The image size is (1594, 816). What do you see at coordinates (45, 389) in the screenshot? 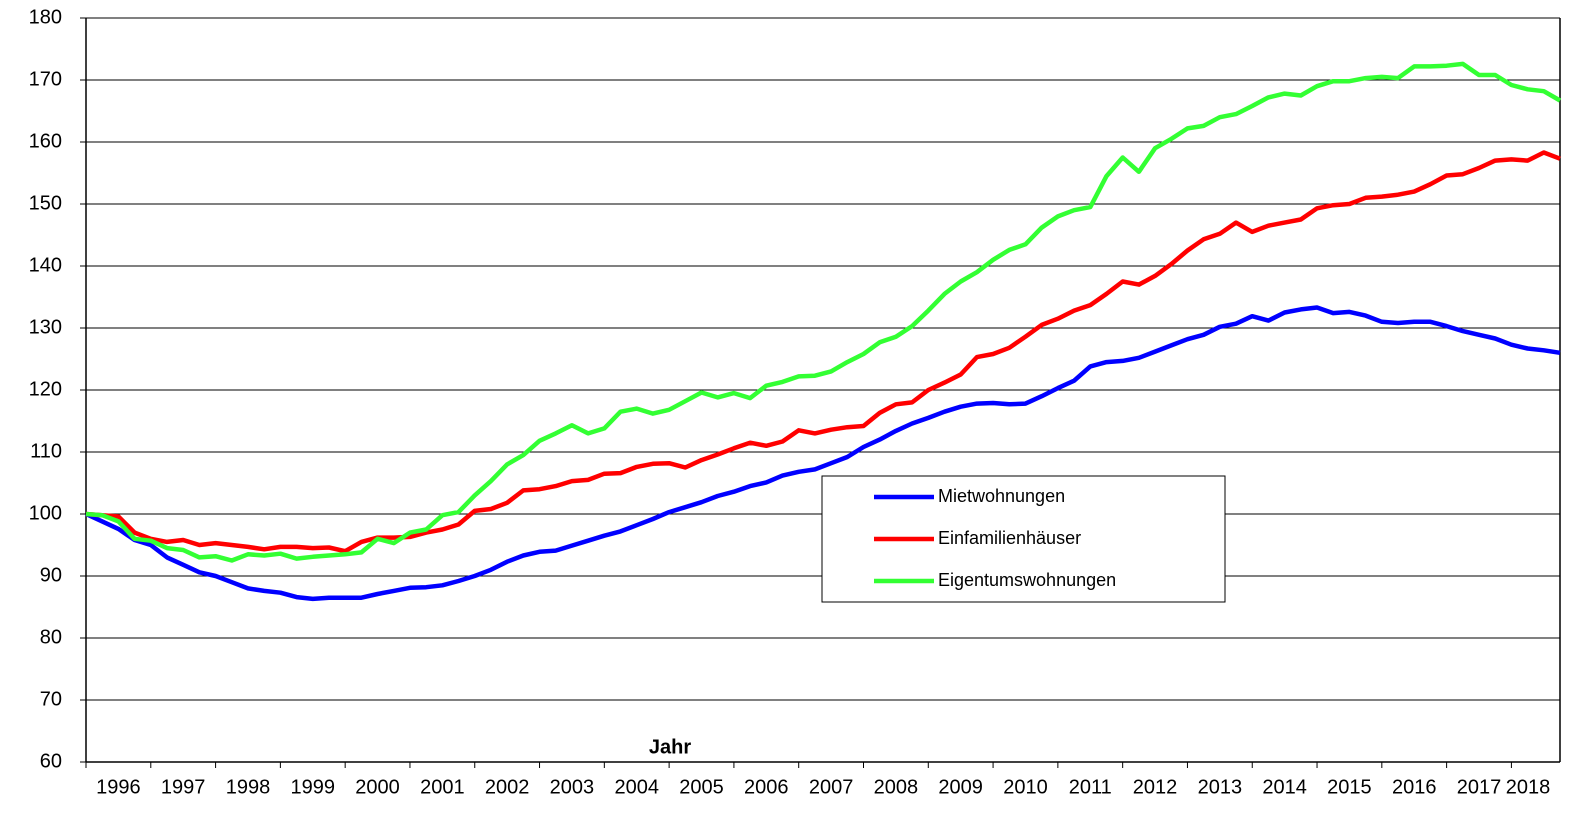
I see `y-tick-label: 120` at bounding box center [45, 389].